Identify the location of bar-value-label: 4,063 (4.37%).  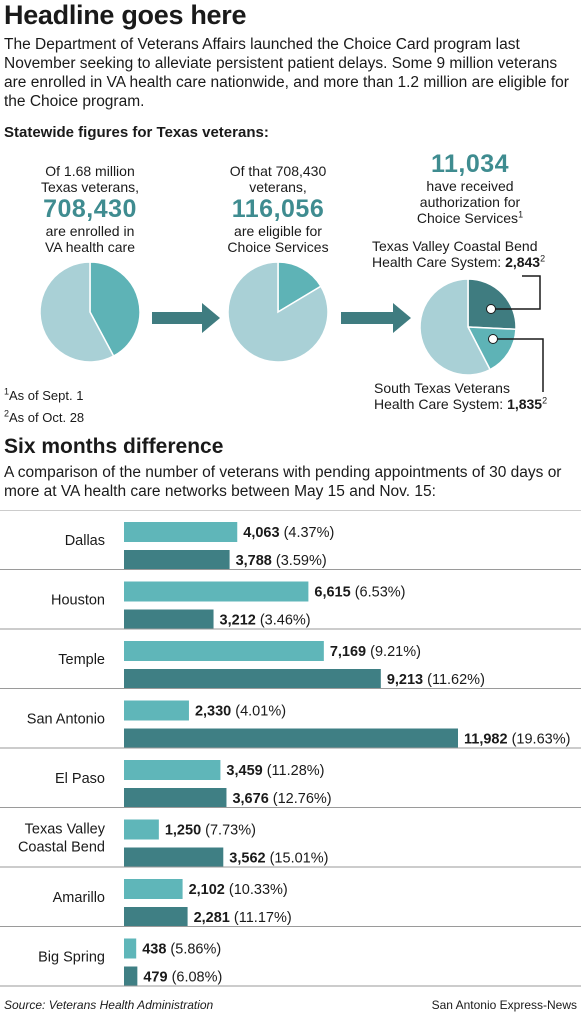
(288, 533).